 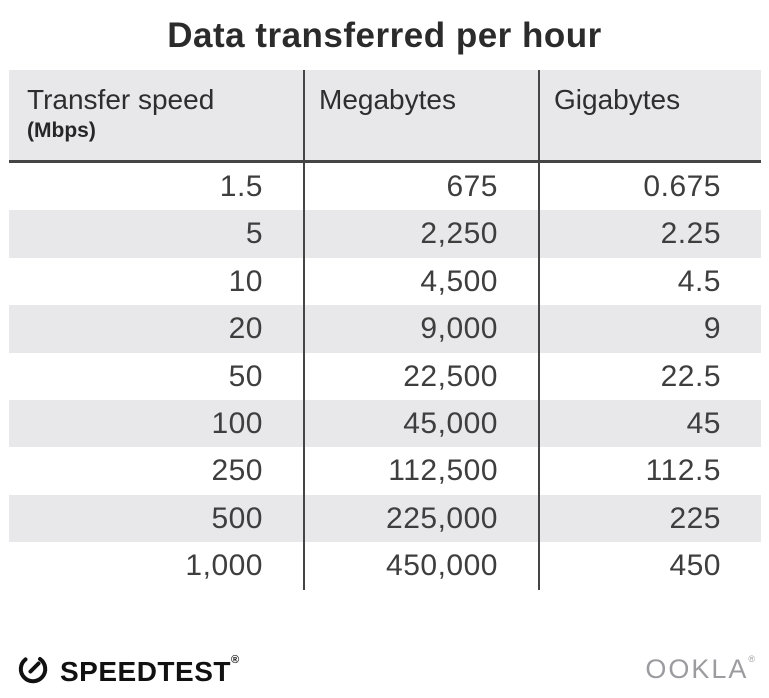 I want to click on cell-transfer-speed: 5, so click(x=254, y=234).